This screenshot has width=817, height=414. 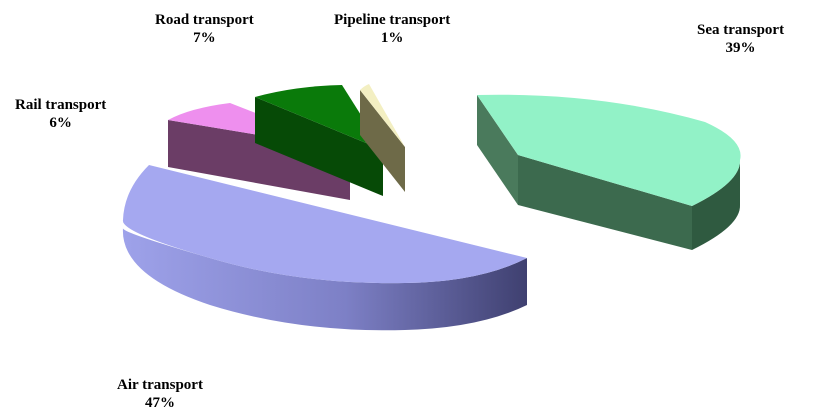 What do you see at coordinates (204, 38) in the screenshot?
I see `label-road-transport-value: 7%` at bounding box center [204, 38].